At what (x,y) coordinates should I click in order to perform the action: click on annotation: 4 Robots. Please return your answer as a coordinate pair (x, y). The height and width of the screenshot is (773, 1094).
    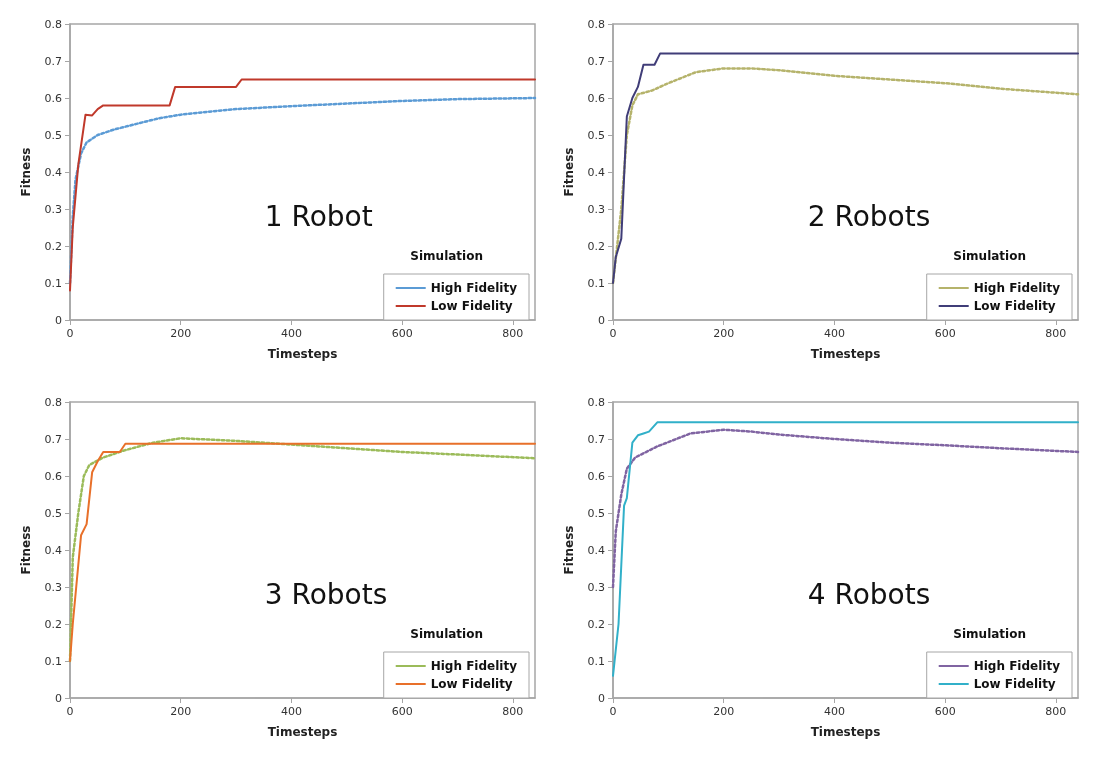
    Looking at the image, I should click on (869, 594).